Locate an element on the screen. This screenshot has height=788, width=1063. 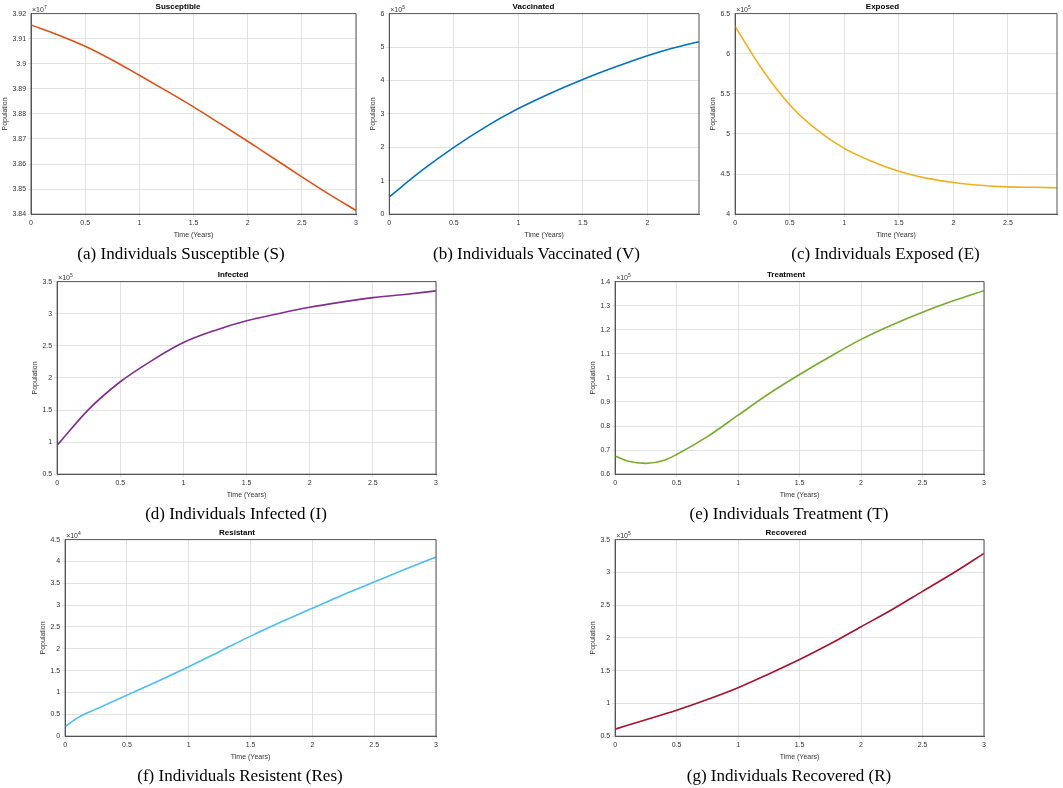
chart-title: Resistant is located at coordinates (237, 532).